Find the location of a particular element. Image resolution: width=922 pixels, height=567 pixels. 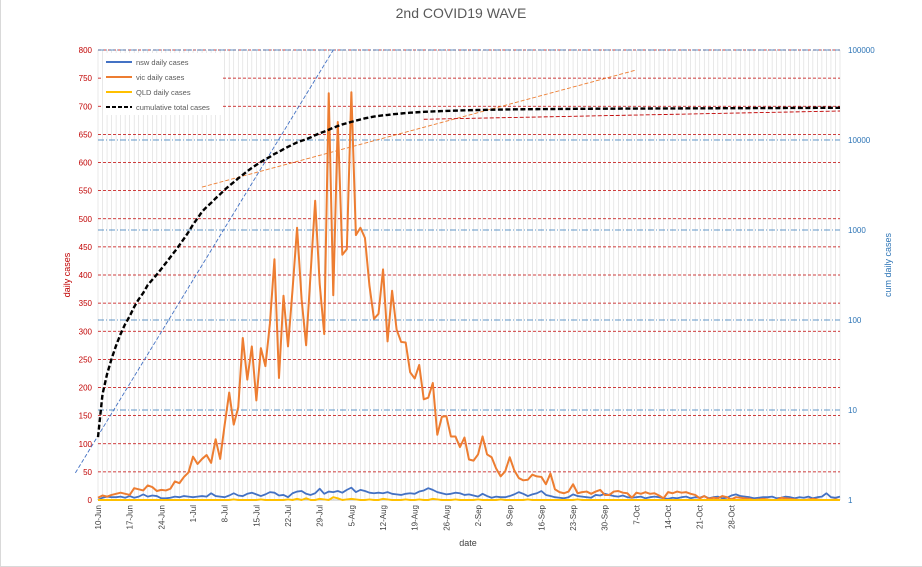

x-tick-label: 28-Oct is located at coordinates (731, 516).